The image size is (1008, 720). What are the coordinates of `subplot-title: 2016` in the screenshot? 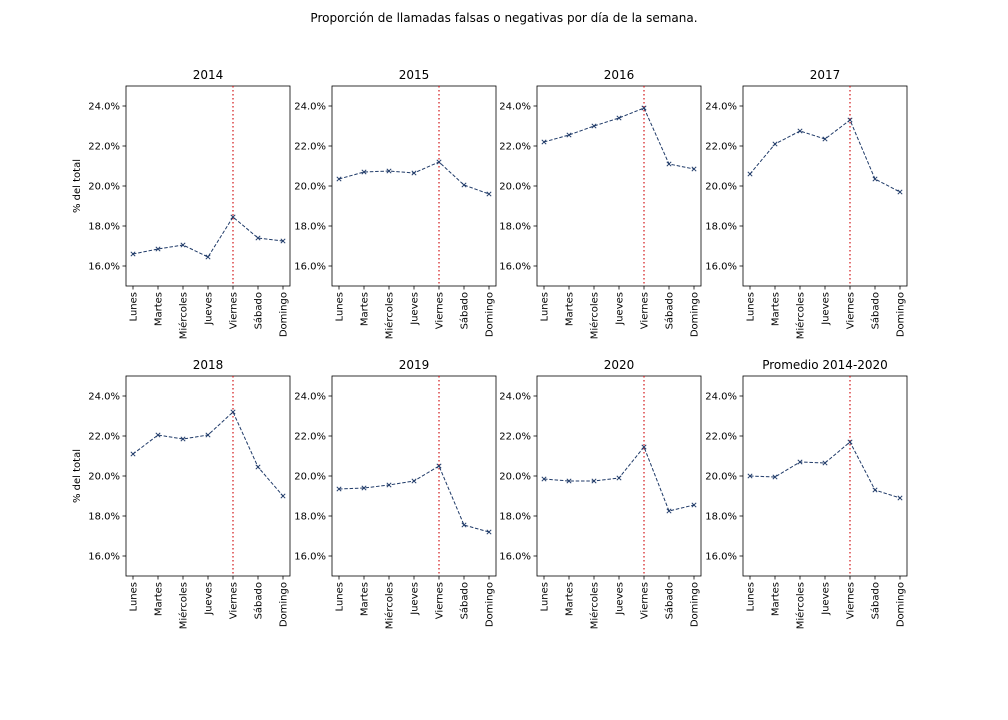 It's located at (619, 75).